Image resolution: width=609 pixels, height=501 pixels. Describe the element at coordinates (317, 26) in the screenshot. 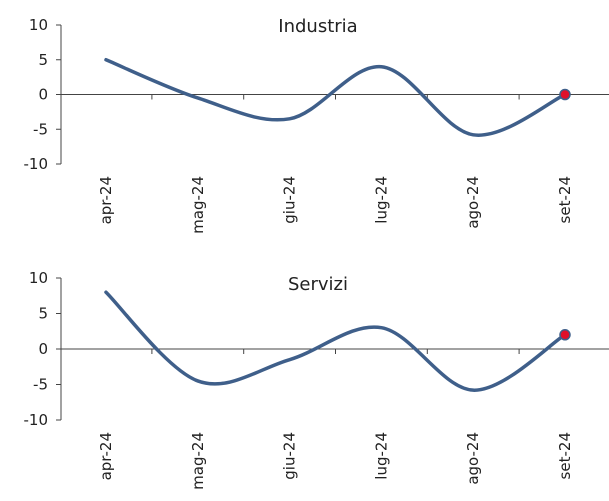

I see `chart-title: Industria` at that location.